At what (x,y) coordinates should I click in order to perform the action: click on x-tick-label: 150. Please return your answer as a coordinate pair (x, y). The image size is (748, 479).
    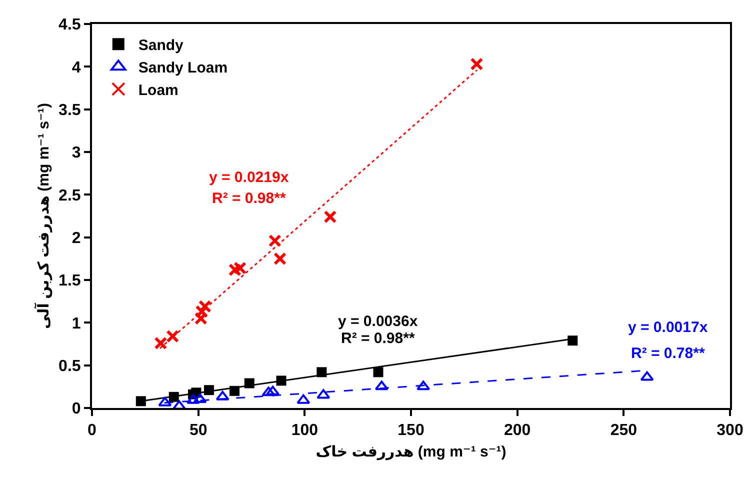
    Looking at the image, I should click on (411, 431).